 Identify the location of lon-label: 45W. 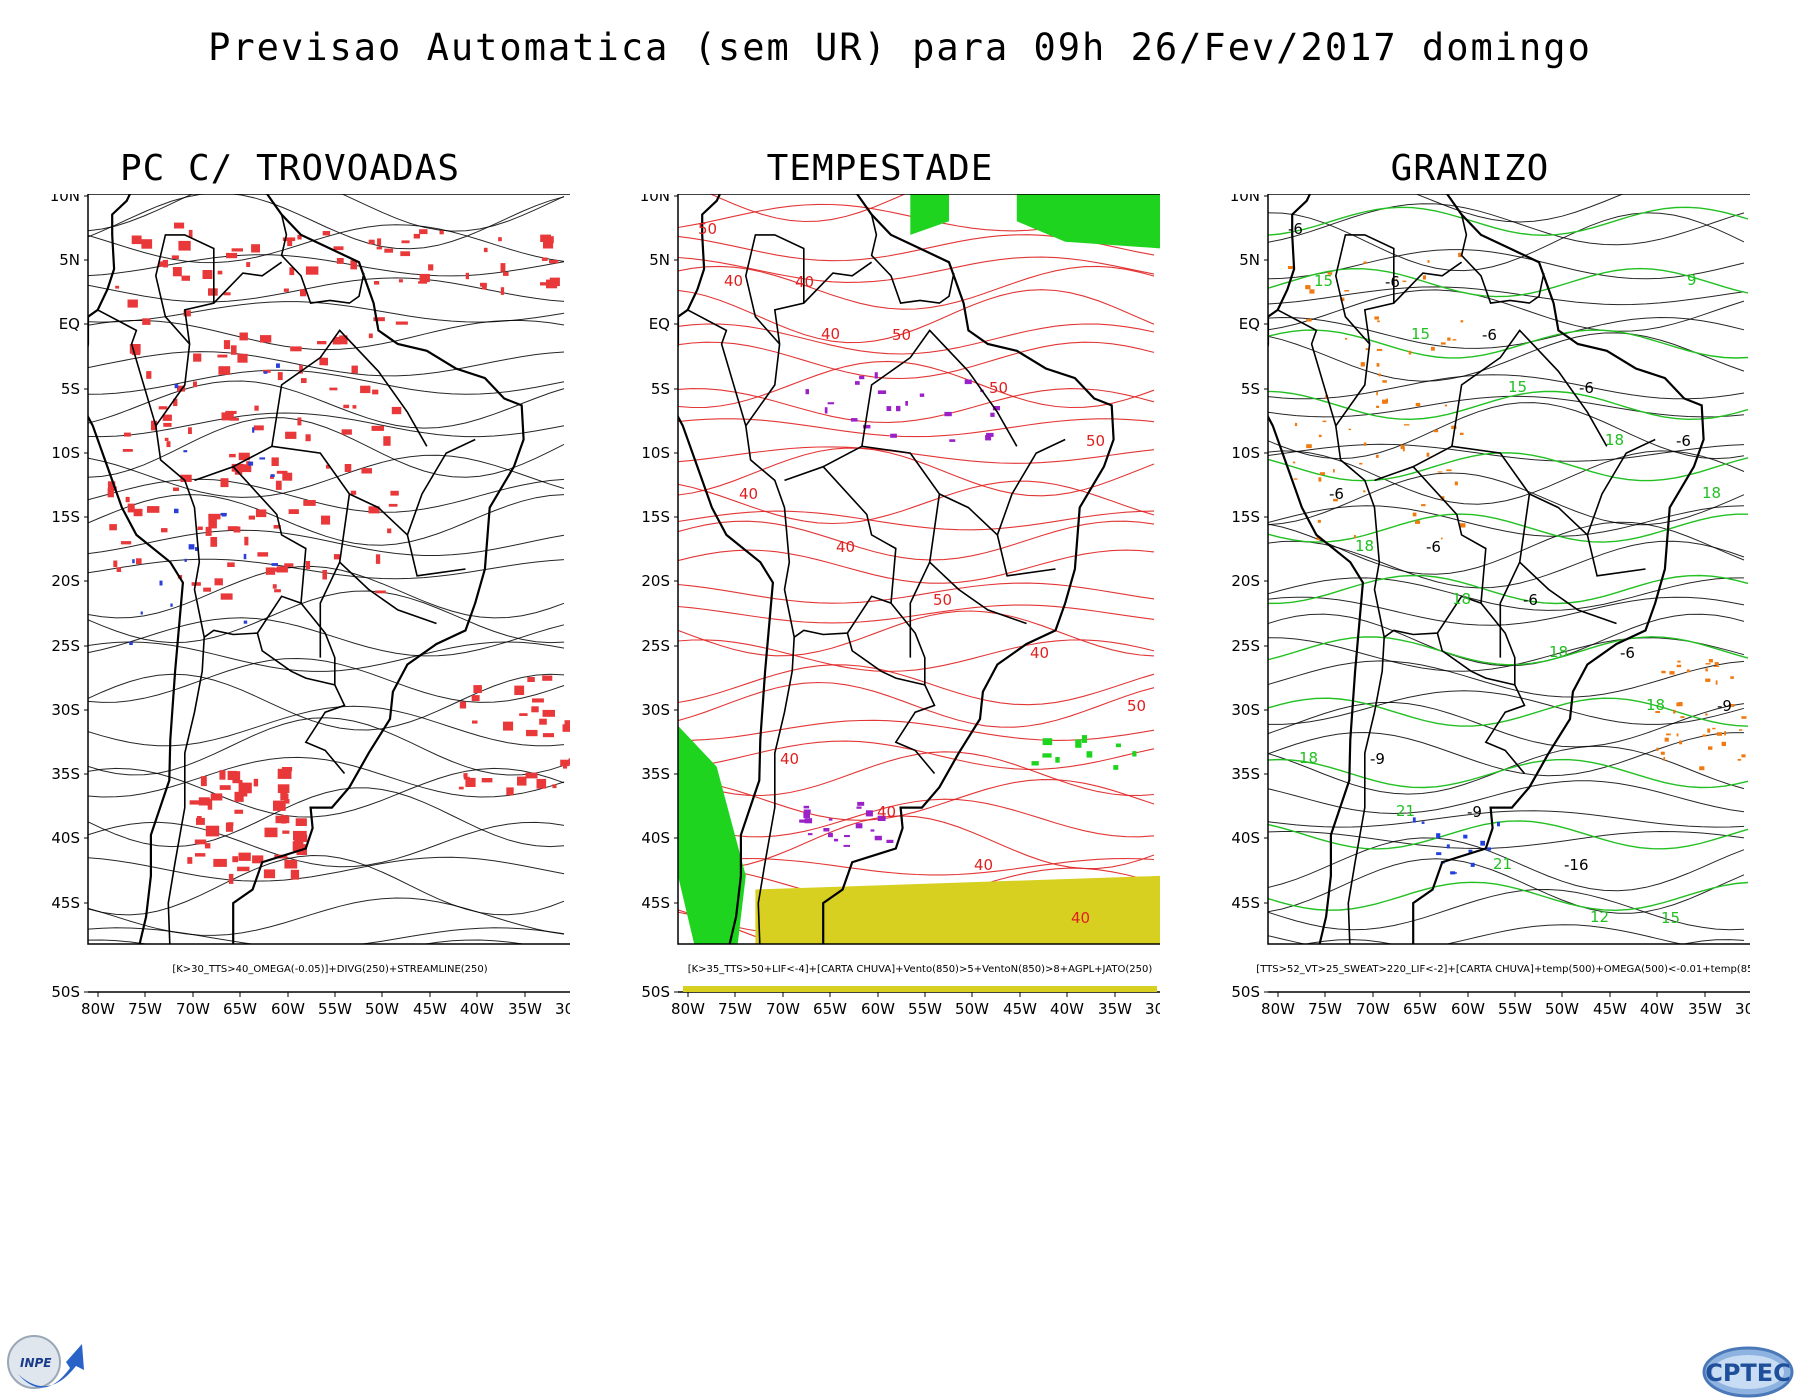
(1610, 1009).